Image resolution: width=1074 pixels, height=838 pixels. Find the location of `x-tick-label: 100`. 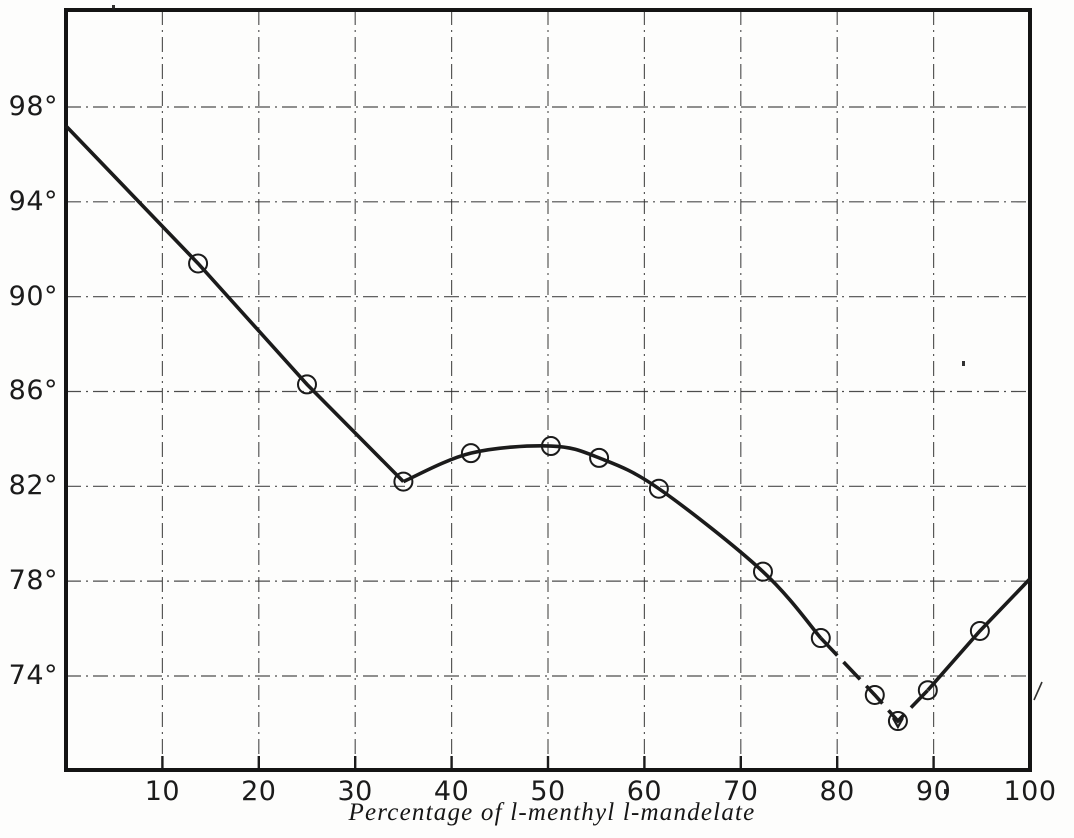

x-tick-label: 100 is located at coordinates (1030, 791).